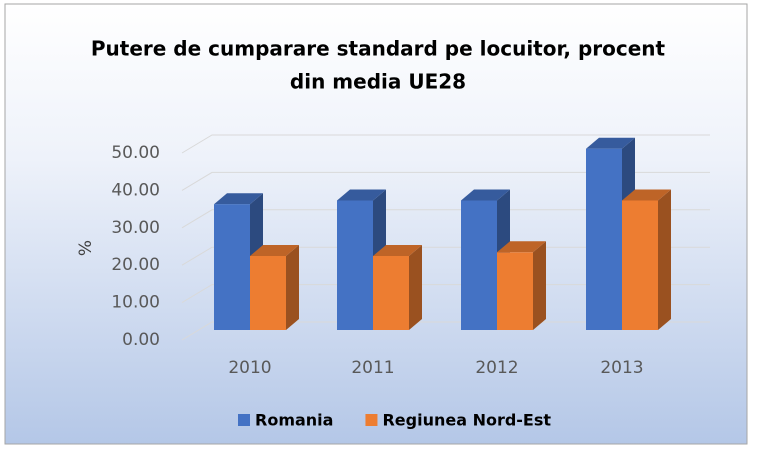  I want to click on y-tick-label: 50.00, so click(135, 153).